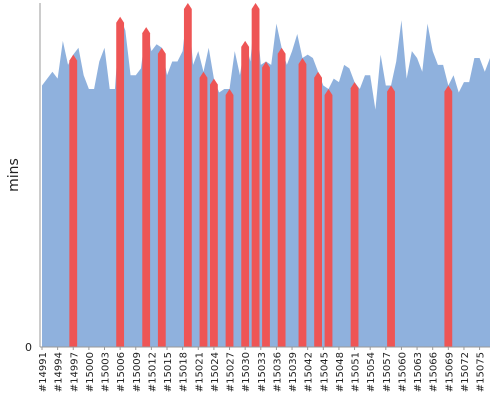 The height and width of the screenshot is (400, 500). I want to click on x-tick-label: #15030, so click(246, 372).